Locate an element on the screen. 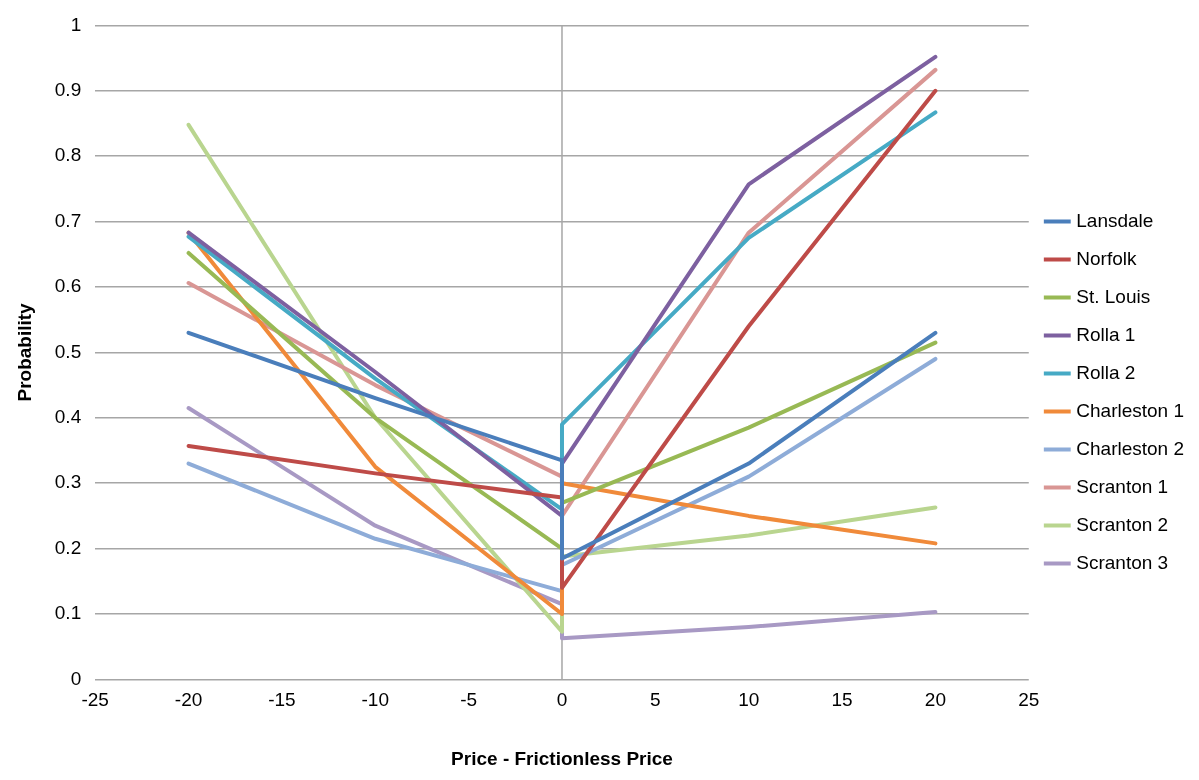  x-tick-label: -20 is located at coordinates (188, 700).